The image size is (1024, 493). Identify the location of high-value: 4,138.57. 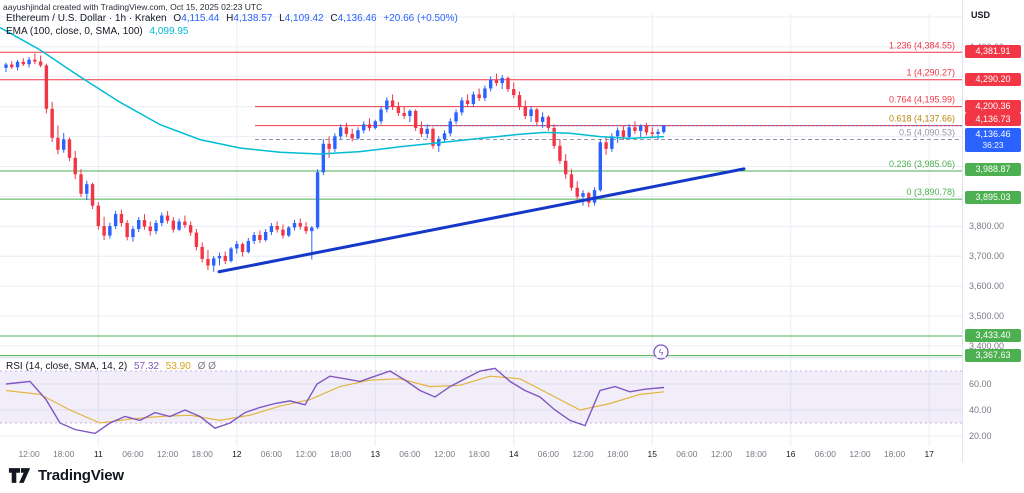
(253, 18).